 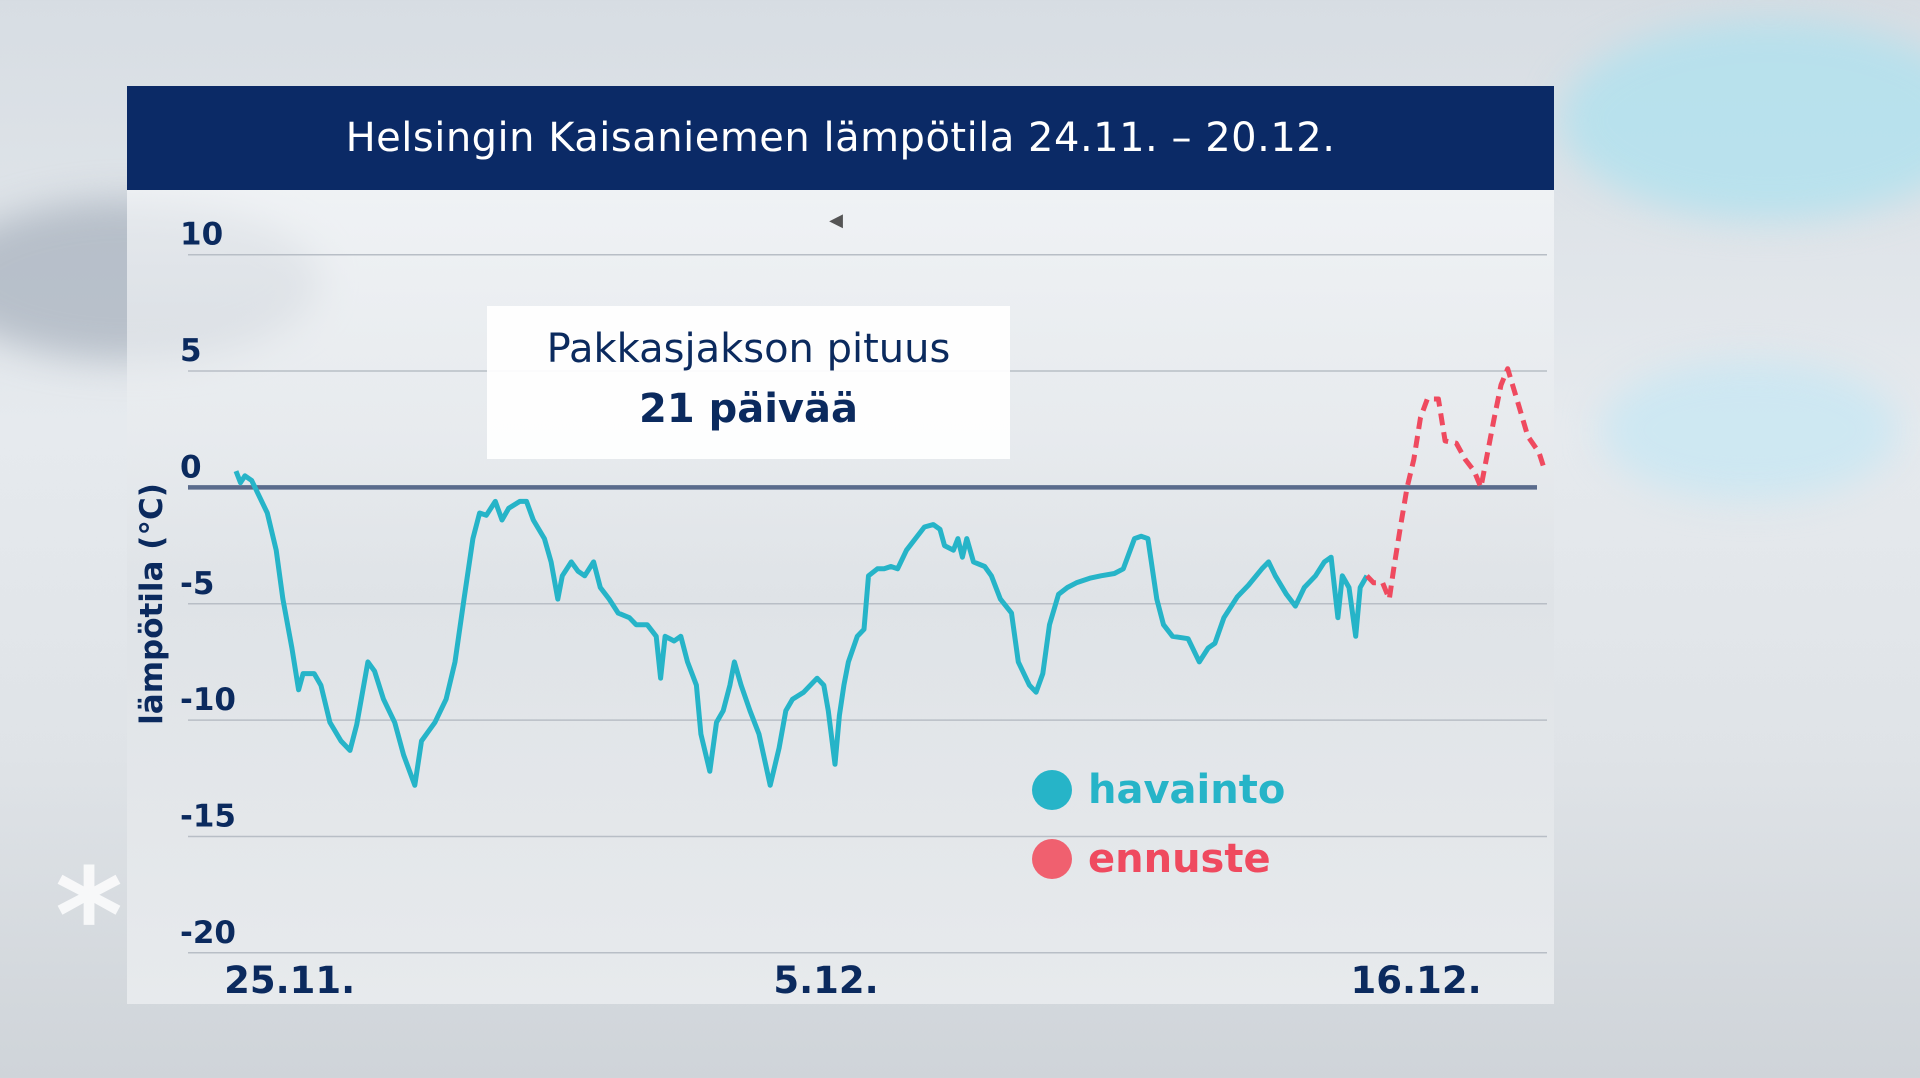 I want to click on y-tick-label: 0, so click(x=191, y=467).